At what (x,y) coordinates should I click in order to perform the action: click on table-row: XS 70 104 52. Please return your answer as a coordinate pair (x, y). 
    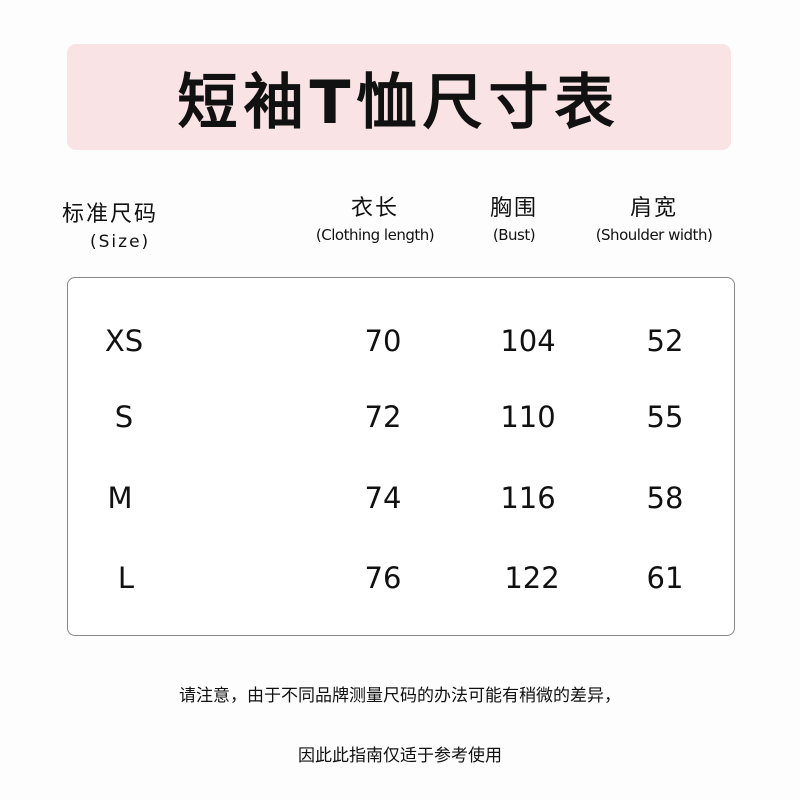
    Looking at the image, I should click on (401, 341).